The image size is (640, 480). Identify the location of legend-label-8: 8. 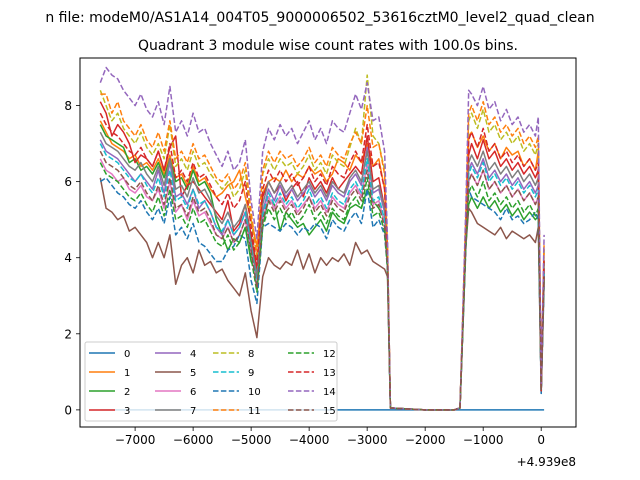
(251, 354).